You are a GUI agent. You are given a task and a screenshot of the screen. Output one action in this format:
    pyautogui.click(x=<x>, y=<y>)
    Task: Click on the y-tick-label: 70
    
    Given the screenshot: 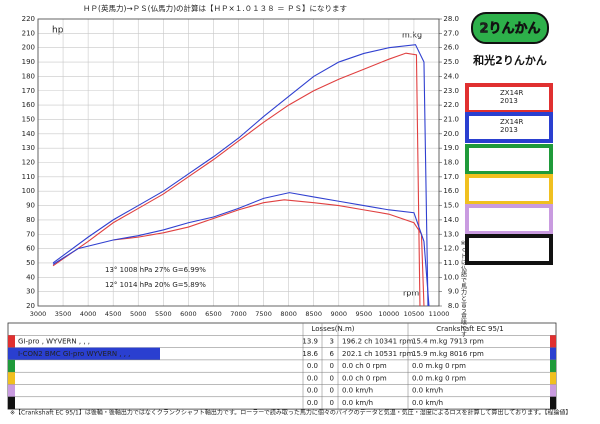 What is the action you would take?
    pyautogui.click(x=30, y=234)
    